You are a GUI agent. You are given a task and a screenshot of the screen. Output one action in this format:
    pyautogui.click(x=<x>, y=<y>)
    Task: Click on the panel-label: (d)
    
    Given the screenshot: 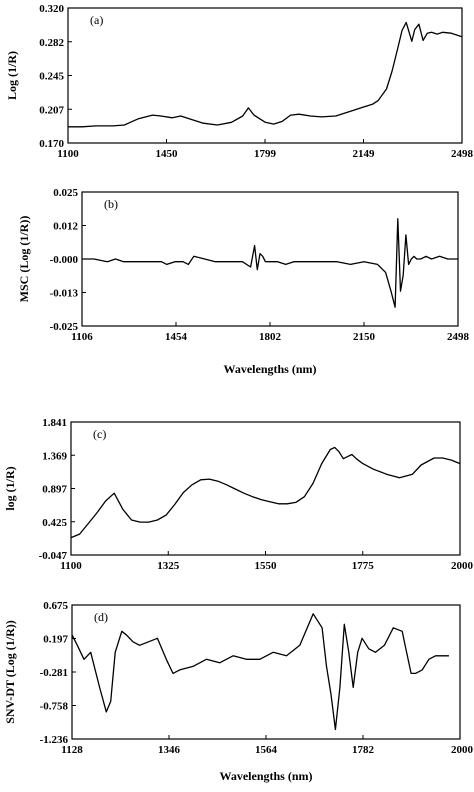 What is the action you would take?
    pyautogui.click(x=101, y=617)
    